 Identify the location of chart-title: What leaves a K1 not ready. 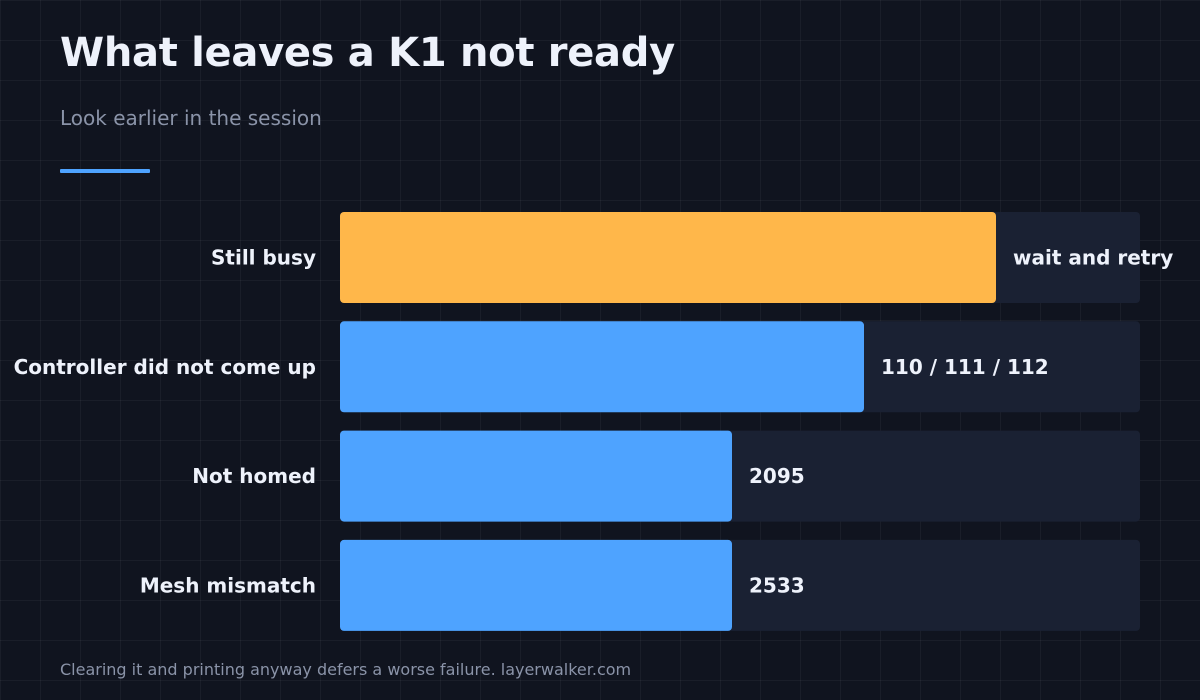
(367, 53).